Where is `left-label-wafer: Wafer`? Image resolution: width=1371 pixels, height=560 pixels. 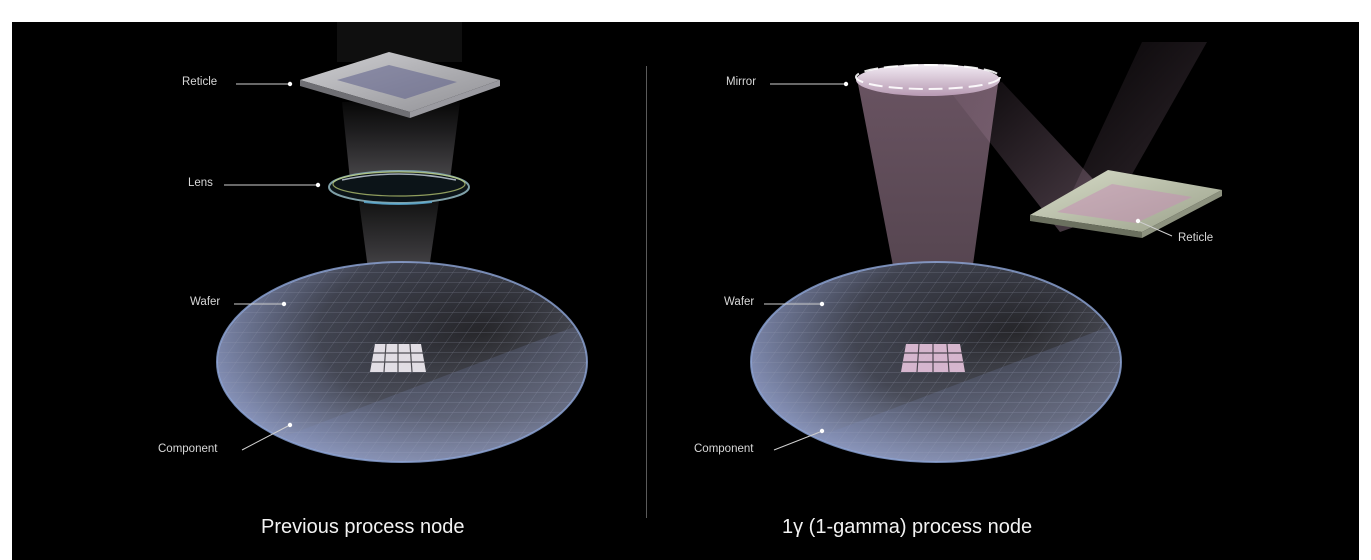 left-label-wafer: Wafer is located at coordinates (205, 302).